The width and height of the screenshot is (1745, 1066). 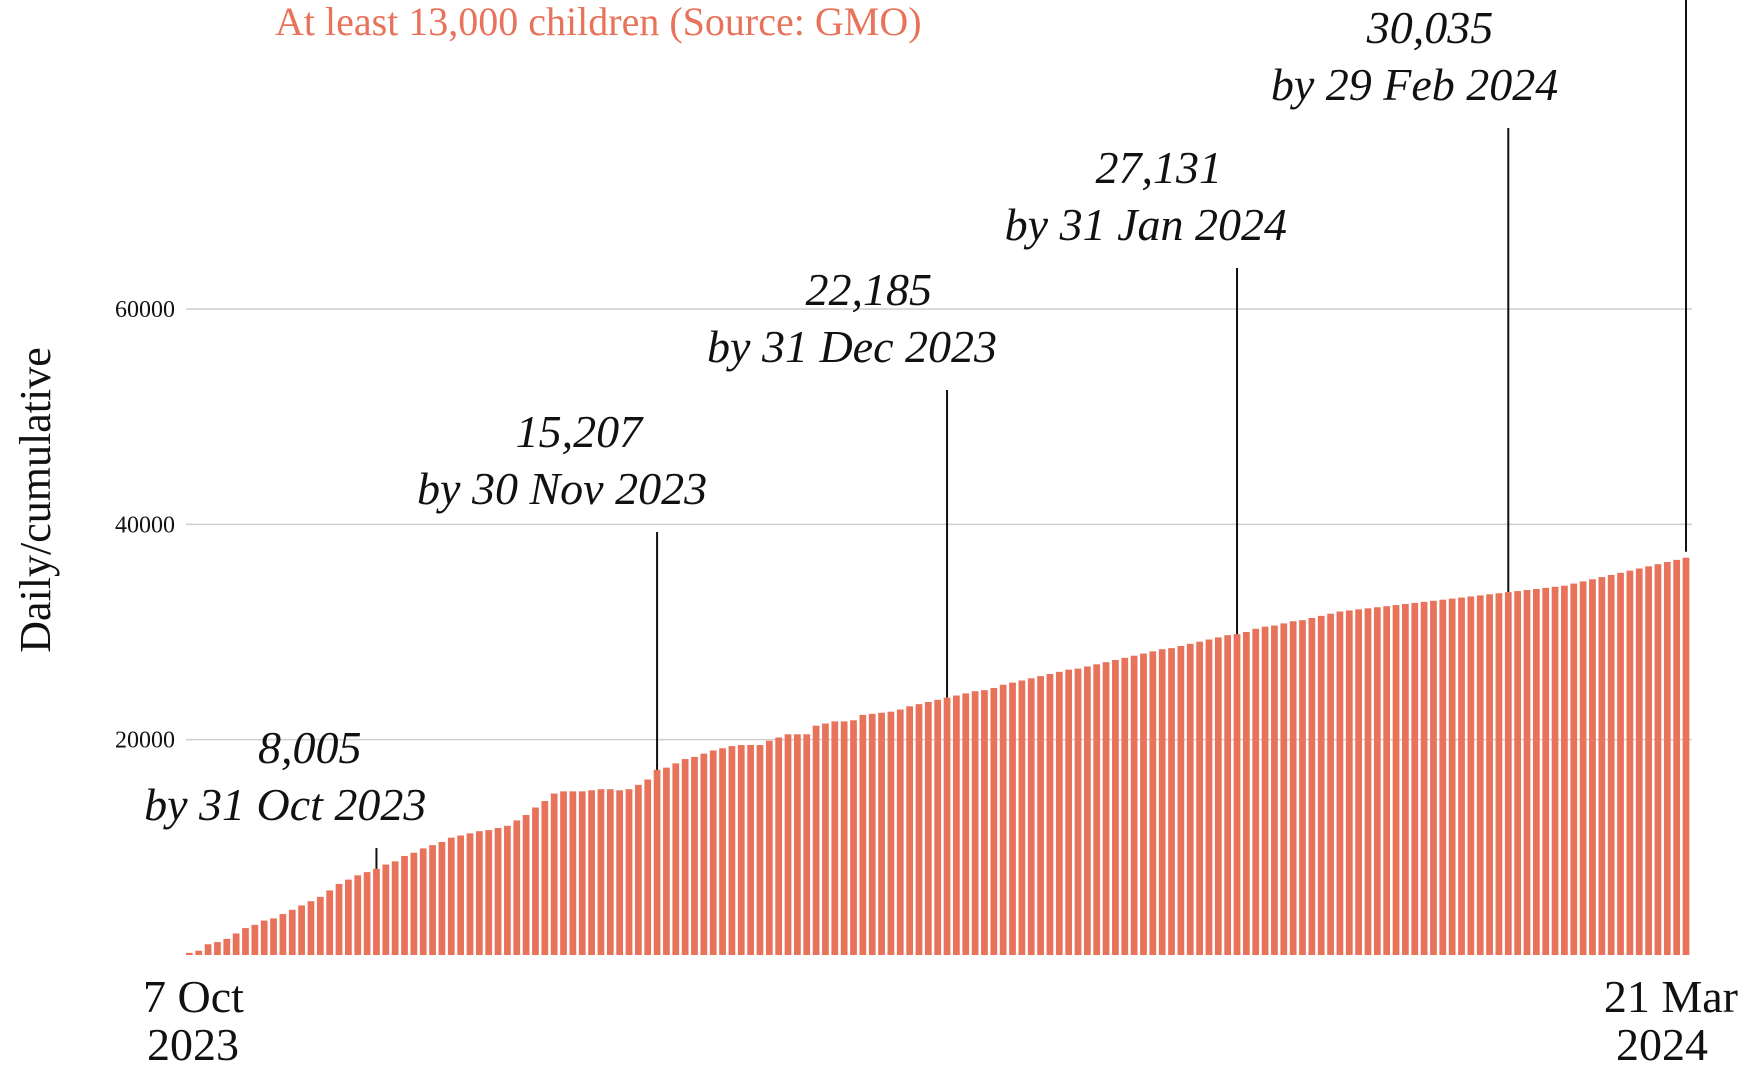 What do you see at coordinates (562, 488) in the screenshot?
I see `annotation-date: by 30 Nov 2023` at bounding box center [562, 488].